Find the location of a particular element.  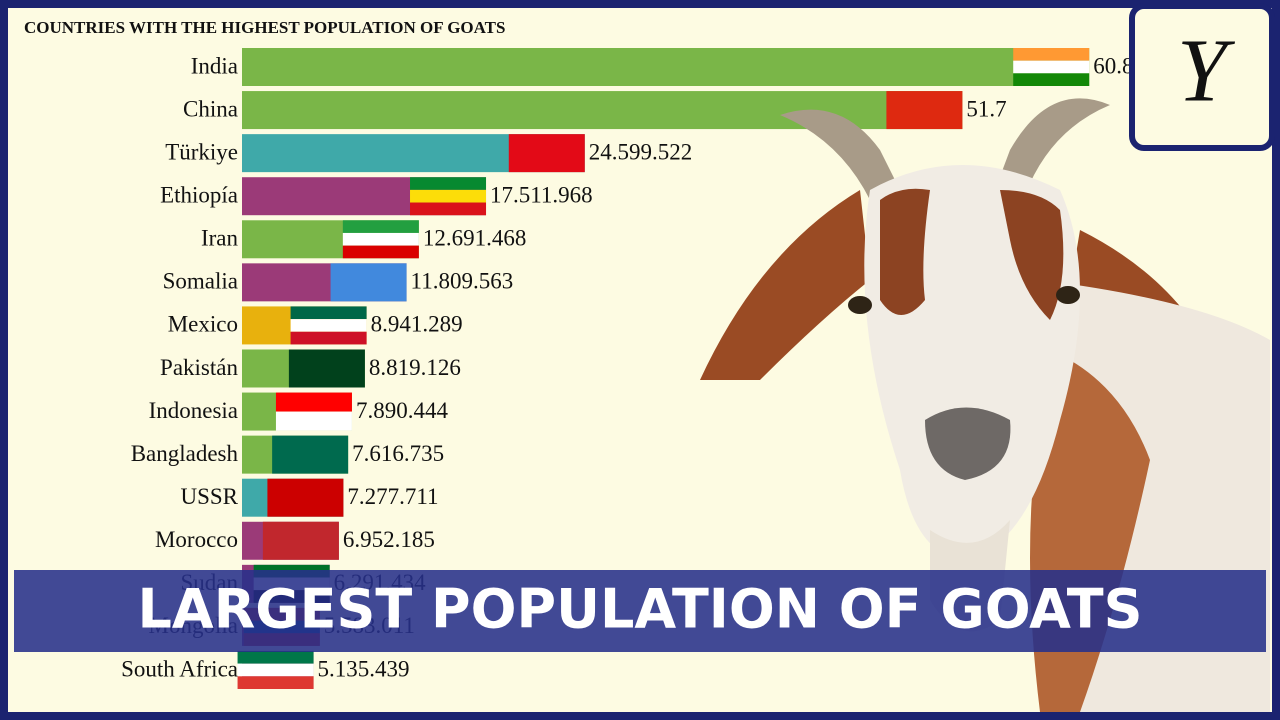

value-label: 7.890.444 is located at coordinates (402, 410).